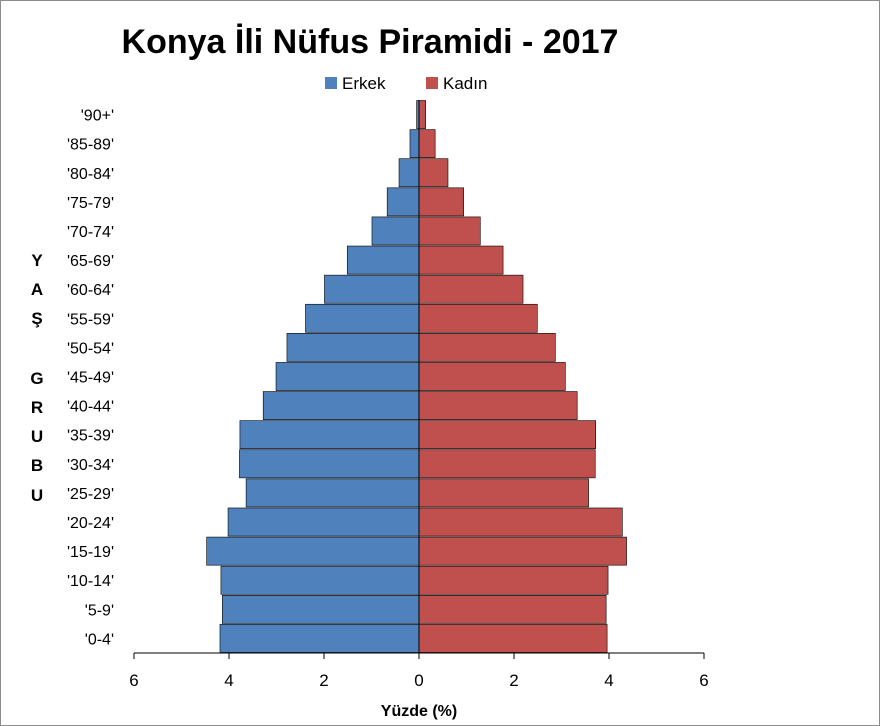 The image size is (880, 726). I want to click on category-label: '35-39', so click(90, 436).